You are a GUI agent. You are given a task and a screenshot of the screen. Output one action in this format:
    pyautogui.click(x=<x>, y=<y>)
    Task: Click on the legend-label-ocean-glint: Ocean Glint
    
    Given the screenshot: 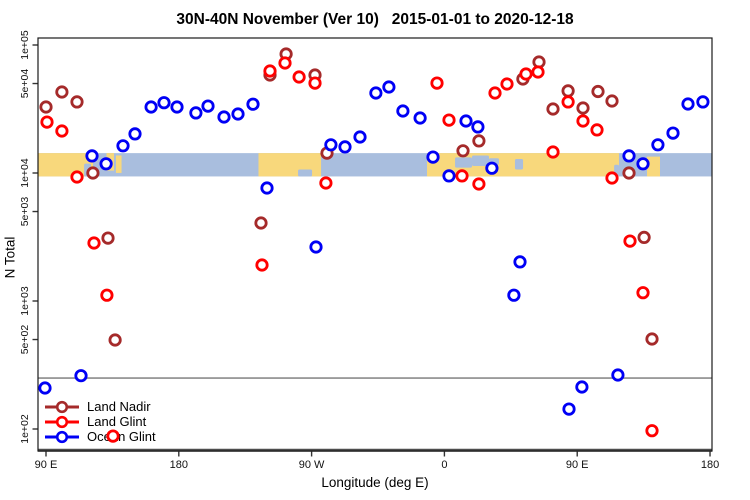 What is the action you would take?
    pyautogui.click(x=121, y=436)
    